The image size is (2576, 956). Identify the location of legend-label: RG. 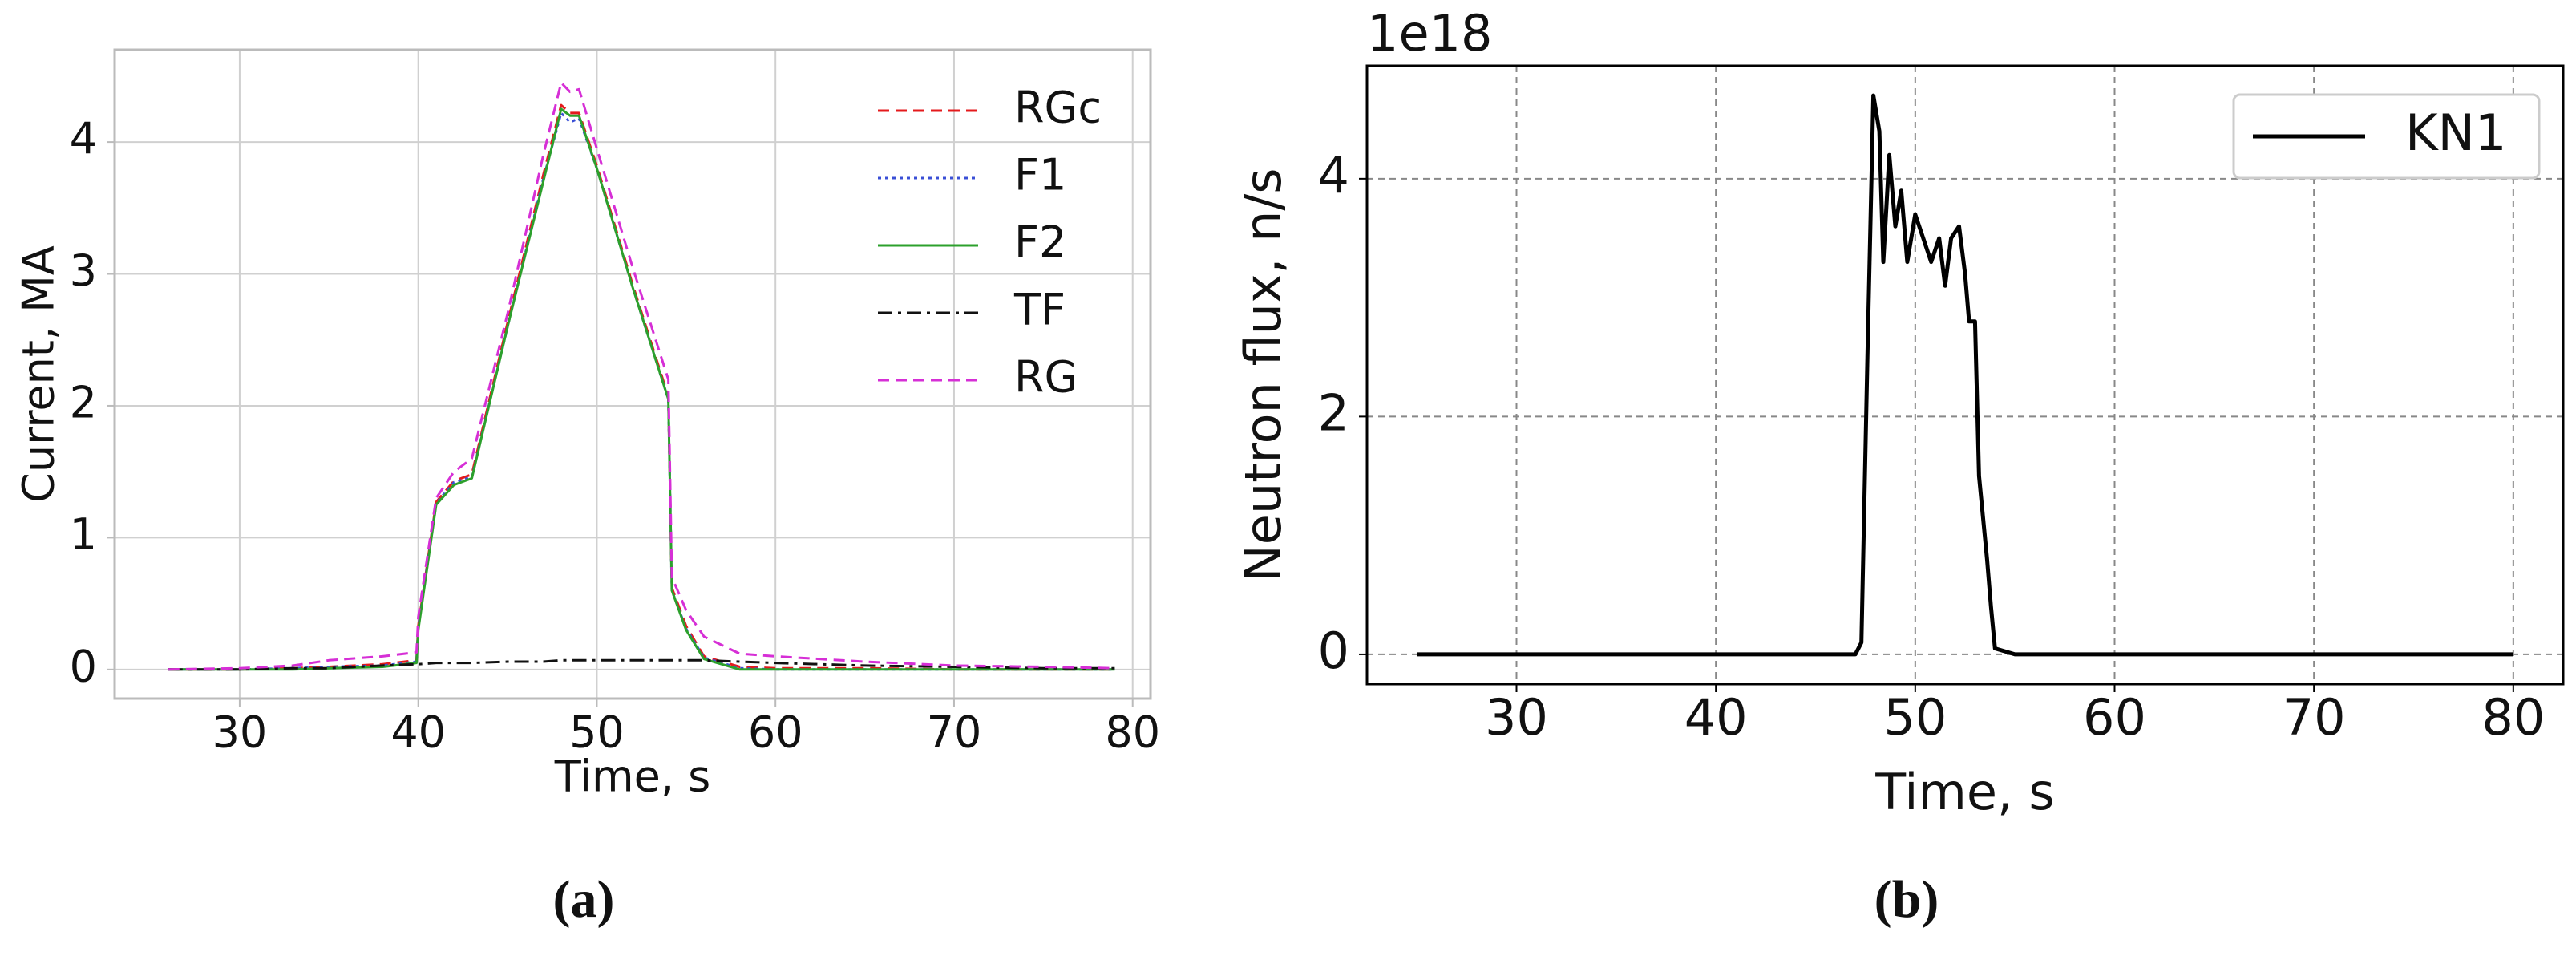
(1046, 377).